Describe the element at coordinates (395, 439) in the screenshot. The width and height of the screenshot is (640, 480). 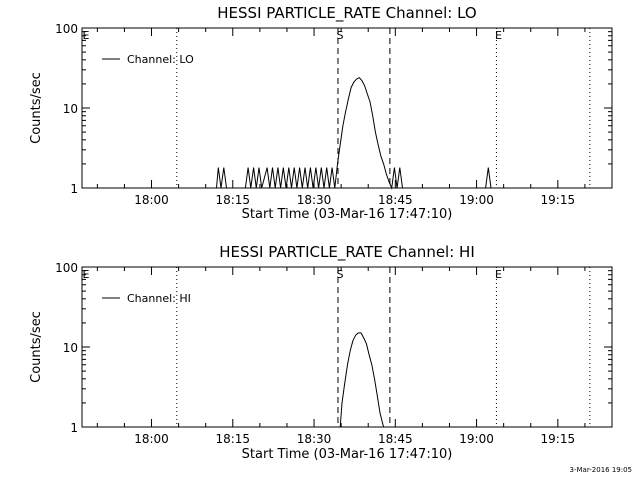
I see `panel-2-xtick-label-3: 18:45` at that location.